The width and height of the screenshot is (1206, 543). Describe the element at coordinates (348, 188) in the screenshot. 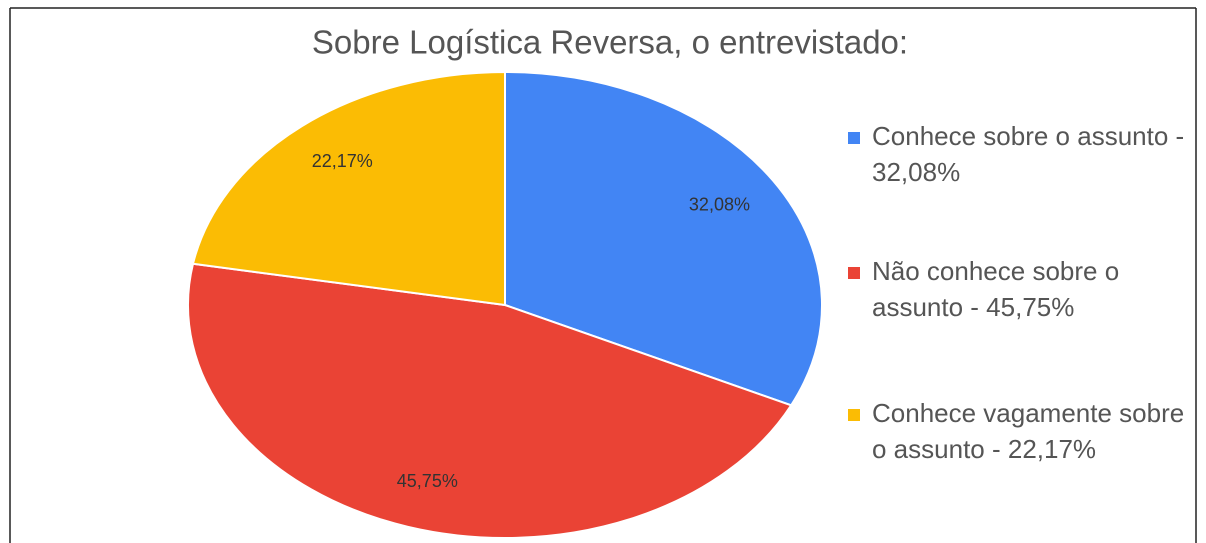

I see `pie-slice` at that location.